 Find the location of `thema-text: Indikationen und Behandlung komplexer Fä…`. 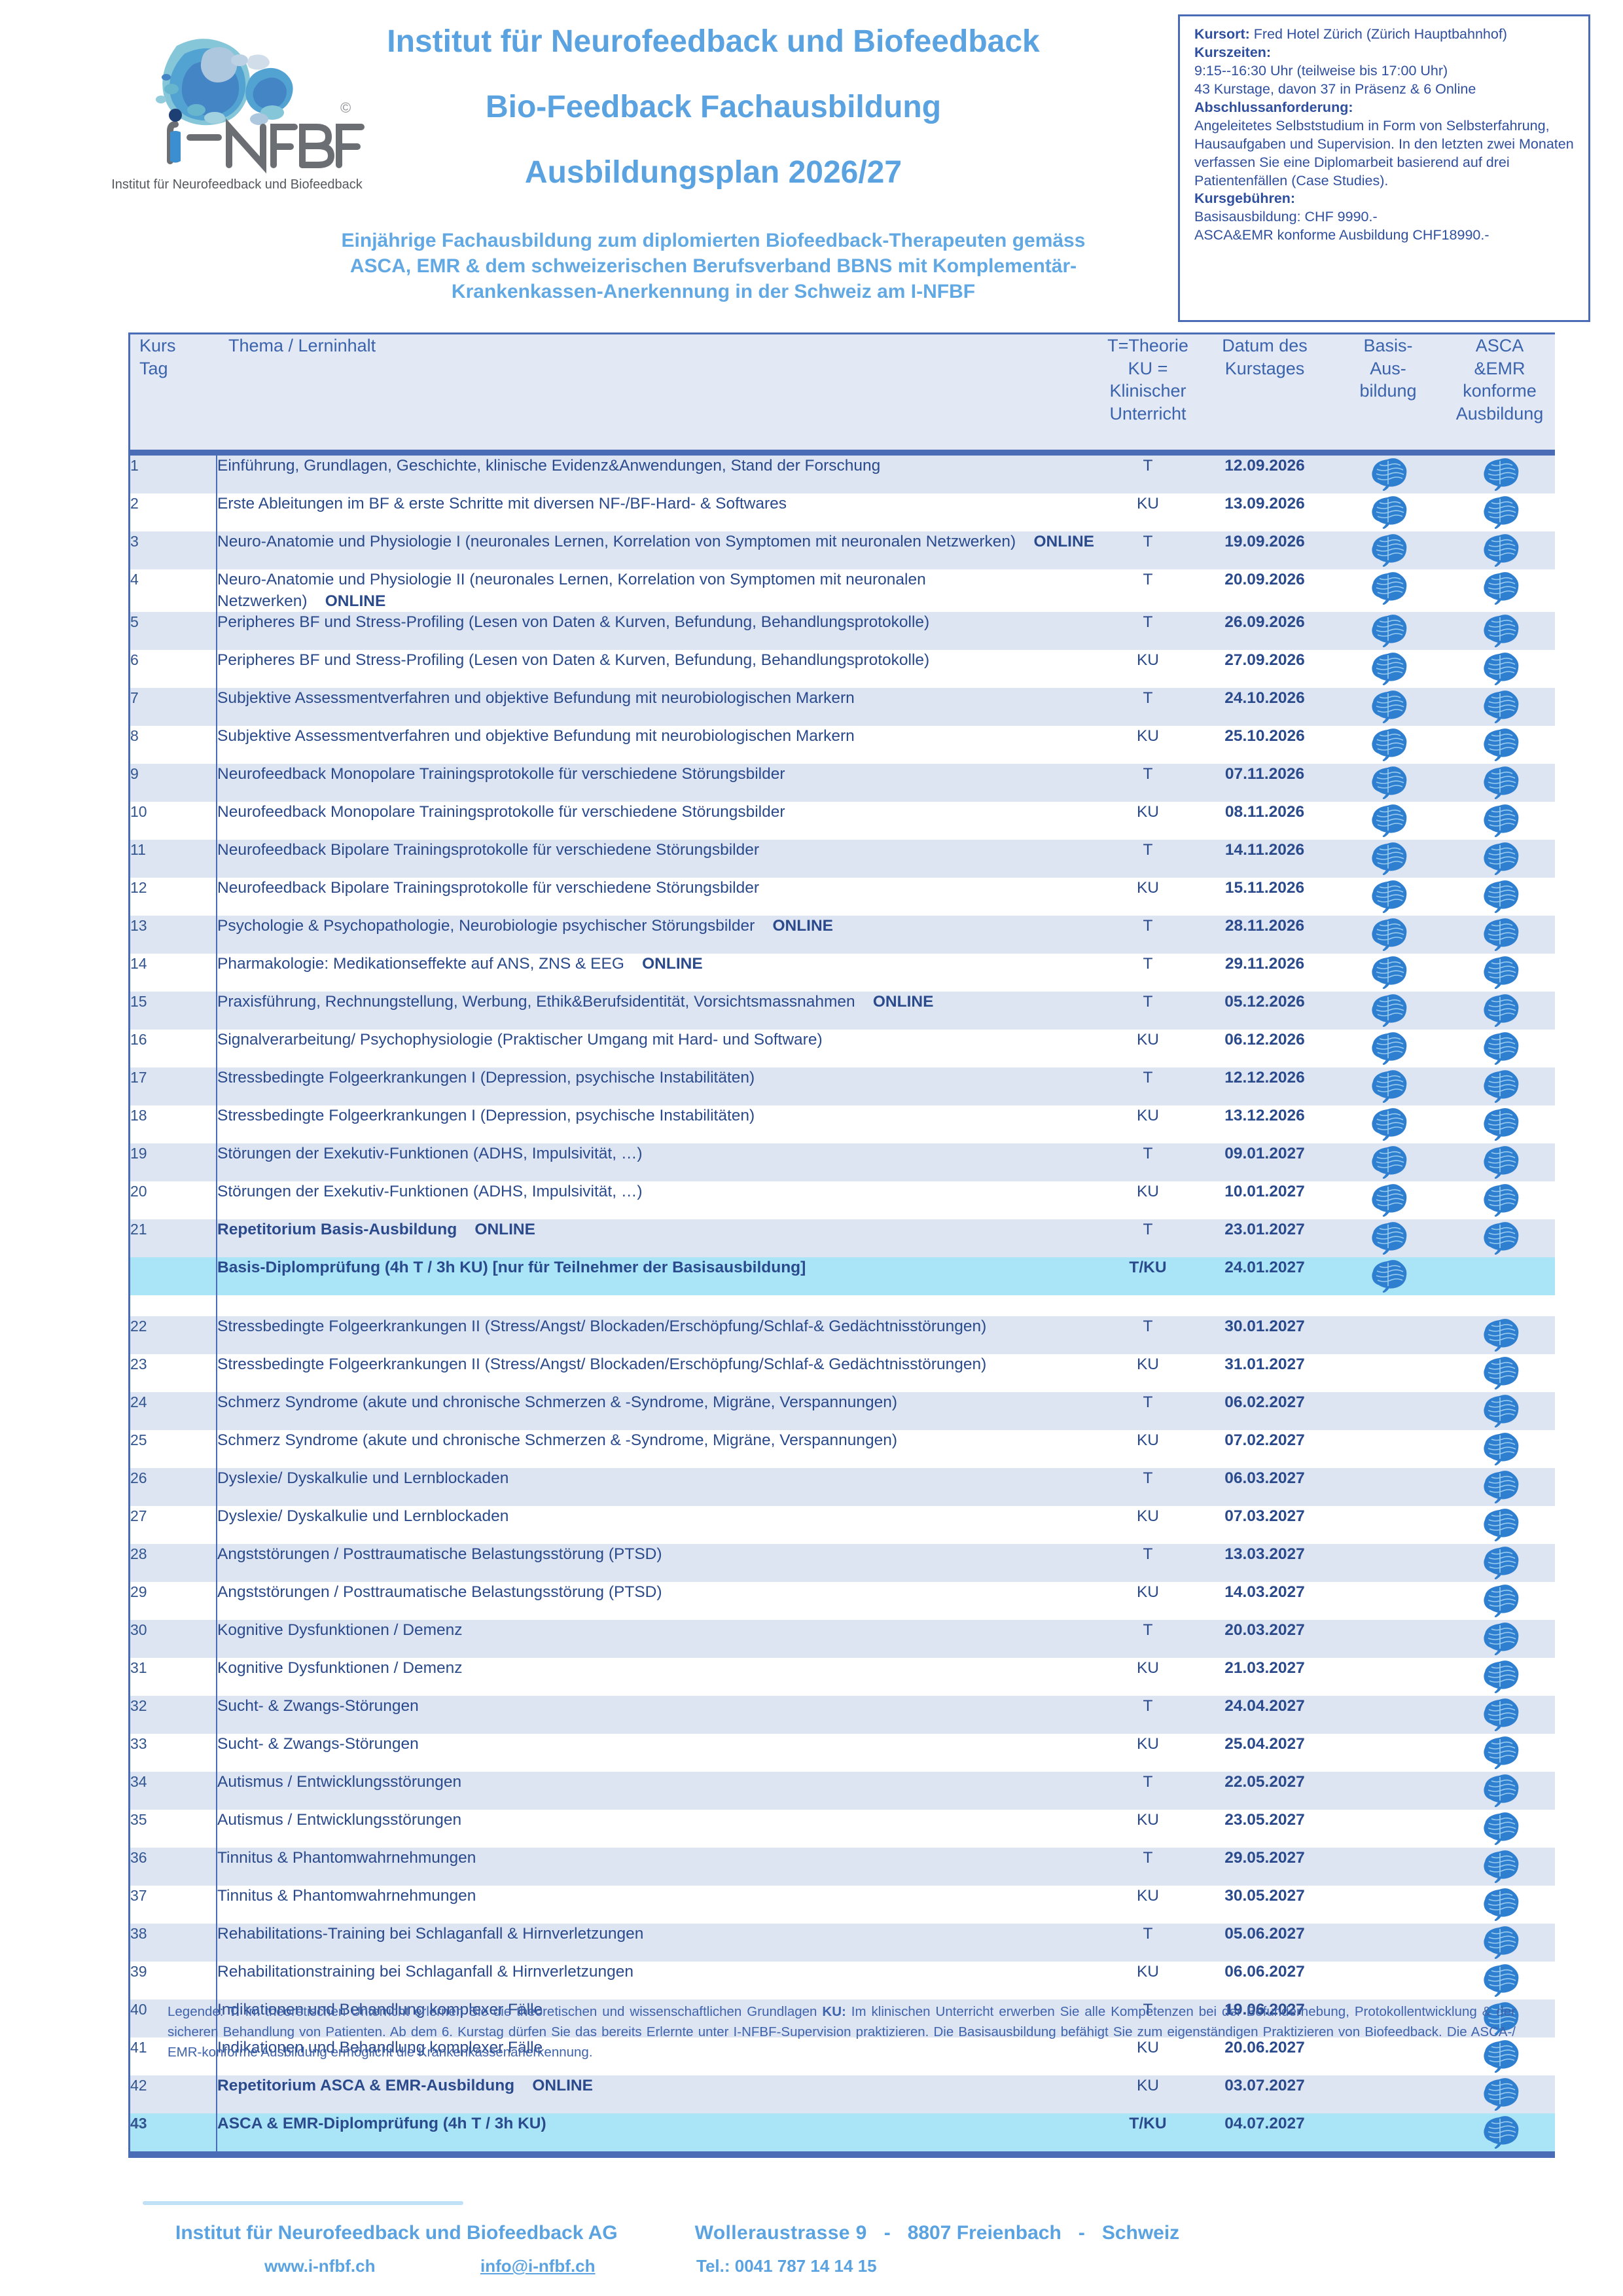

thema-text: Indikationen und Behandlung komplexer Fä… is located at coordinates (380, 2048).